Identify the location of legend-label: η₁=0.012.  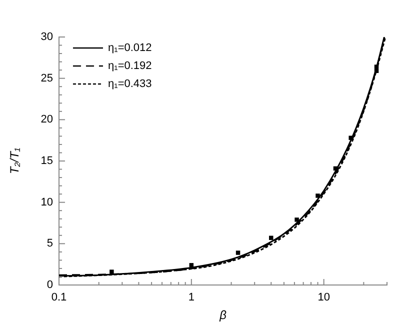
(130, 48).